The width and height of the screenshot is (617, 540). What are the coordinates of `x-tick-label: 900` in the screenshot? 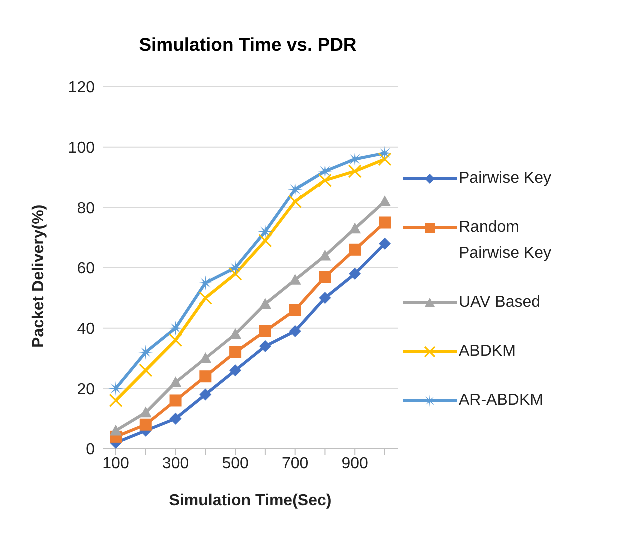 It's located at (355, 463).